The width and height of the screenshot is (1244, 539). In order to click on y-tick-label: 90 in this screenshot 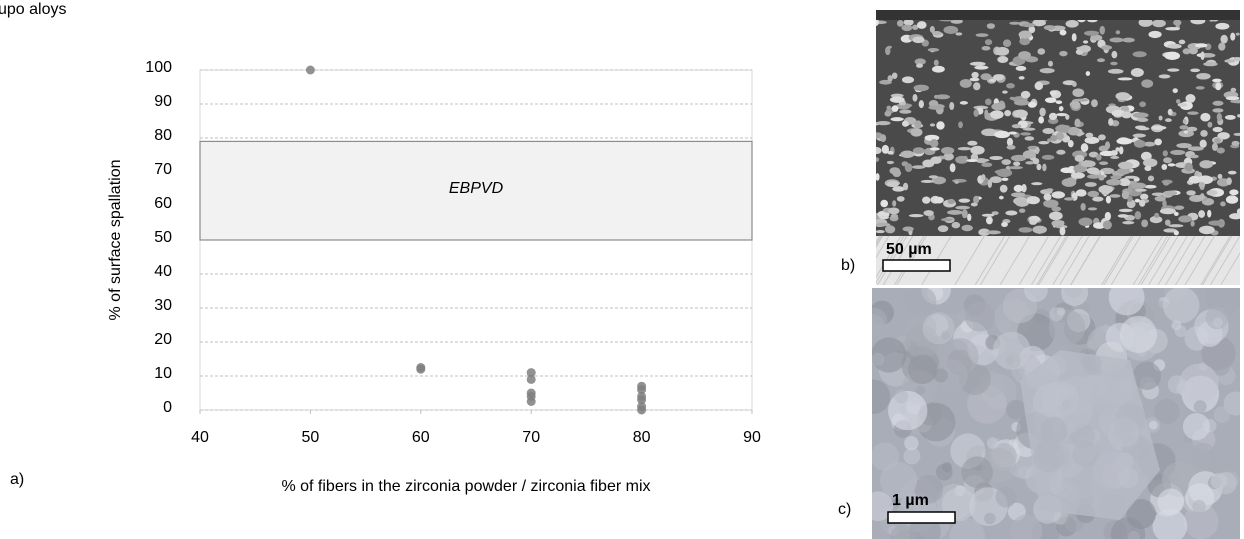, I will do `click(163, 101)`.